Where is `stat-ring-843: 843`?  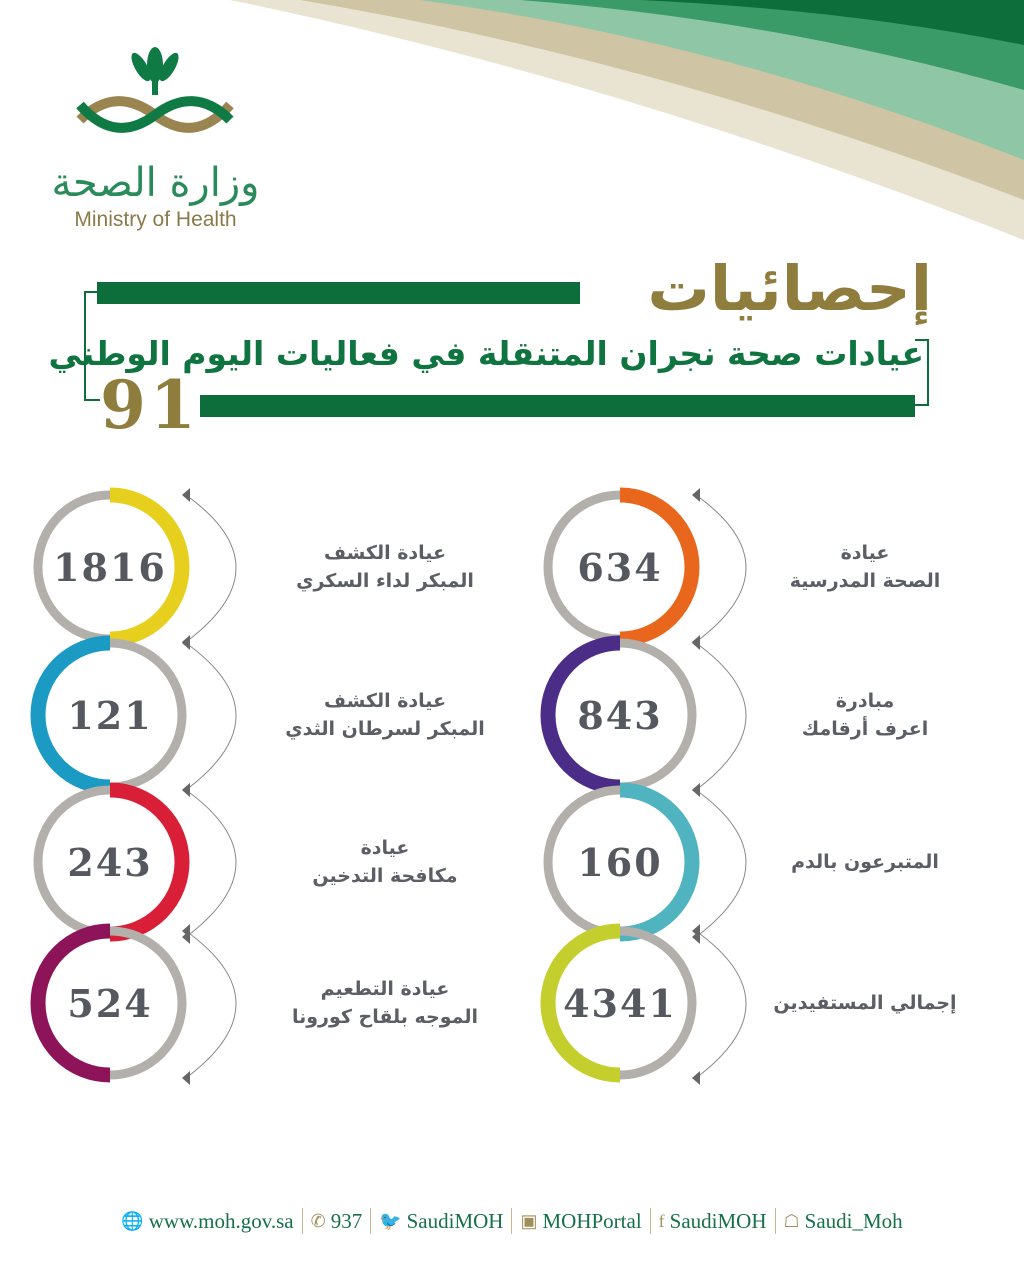 stat-ring-843: 843 is located at coordinates (643, 716).